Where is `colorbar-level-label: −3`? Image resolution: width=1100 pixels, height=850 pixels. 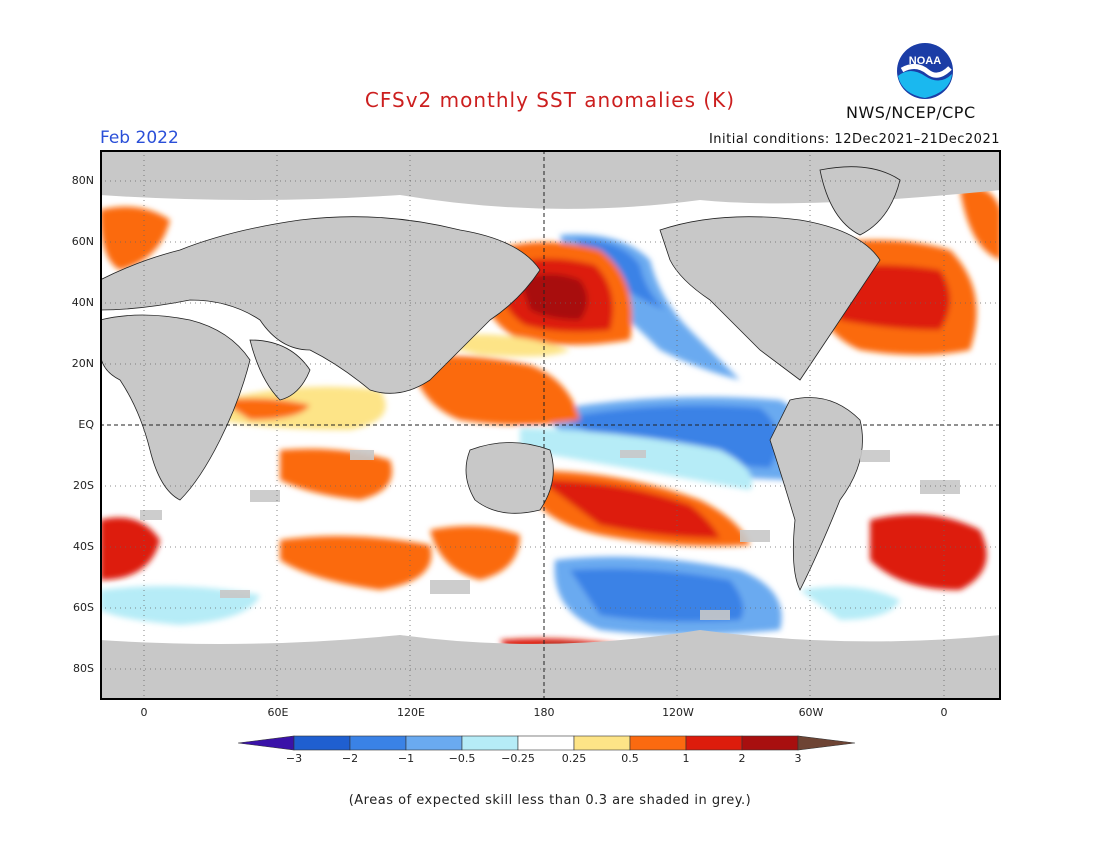 colorbar-level-label: −3 is located at coordinates (294, 758).